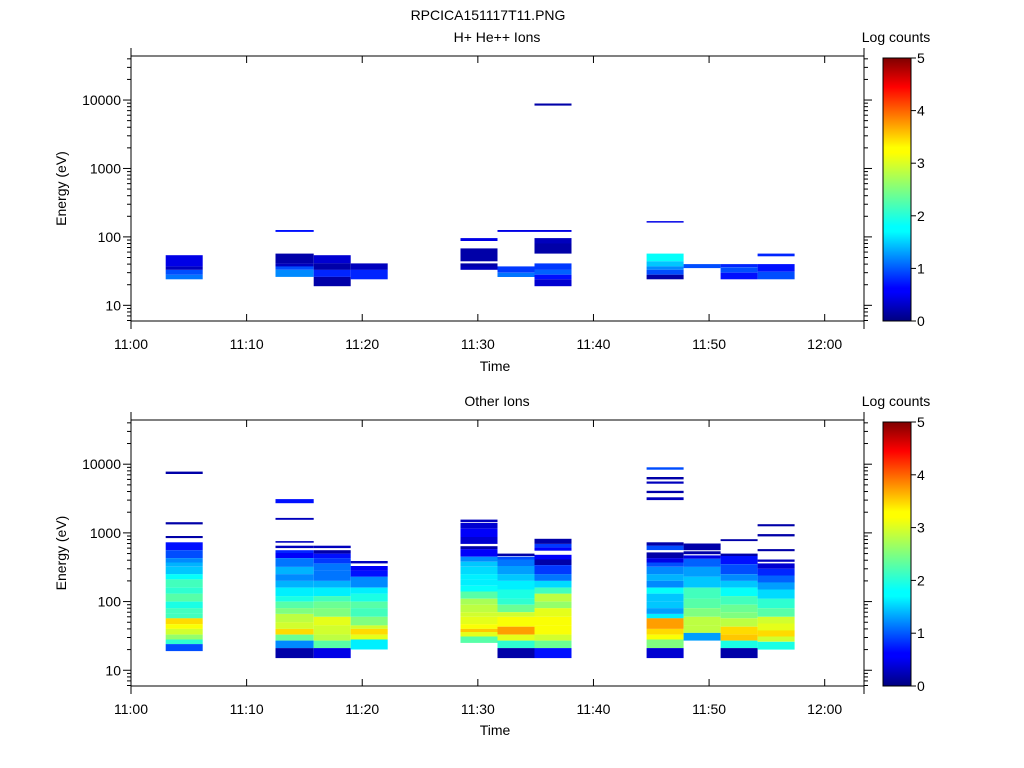  Describe the element at coordinates (480, 195) in the screenshot. I see `spectrogram-cells` at that location.